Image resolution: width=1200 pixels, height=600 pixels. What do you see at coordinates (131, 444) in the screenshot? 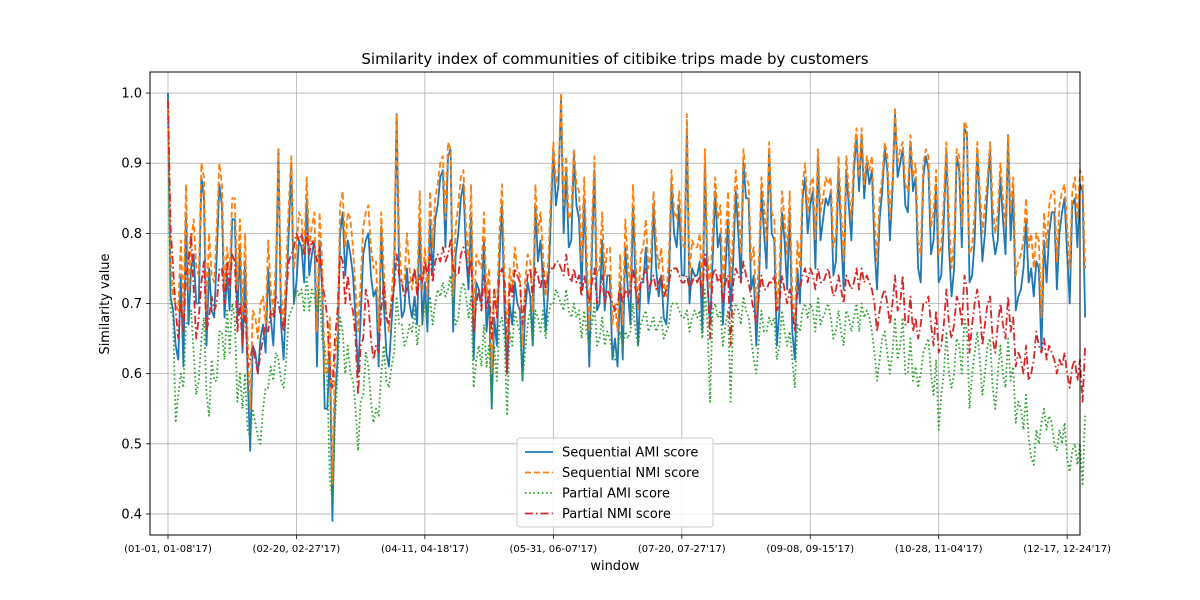
I see `y-tick-label: 0.5` at bounding box center [131, 444].